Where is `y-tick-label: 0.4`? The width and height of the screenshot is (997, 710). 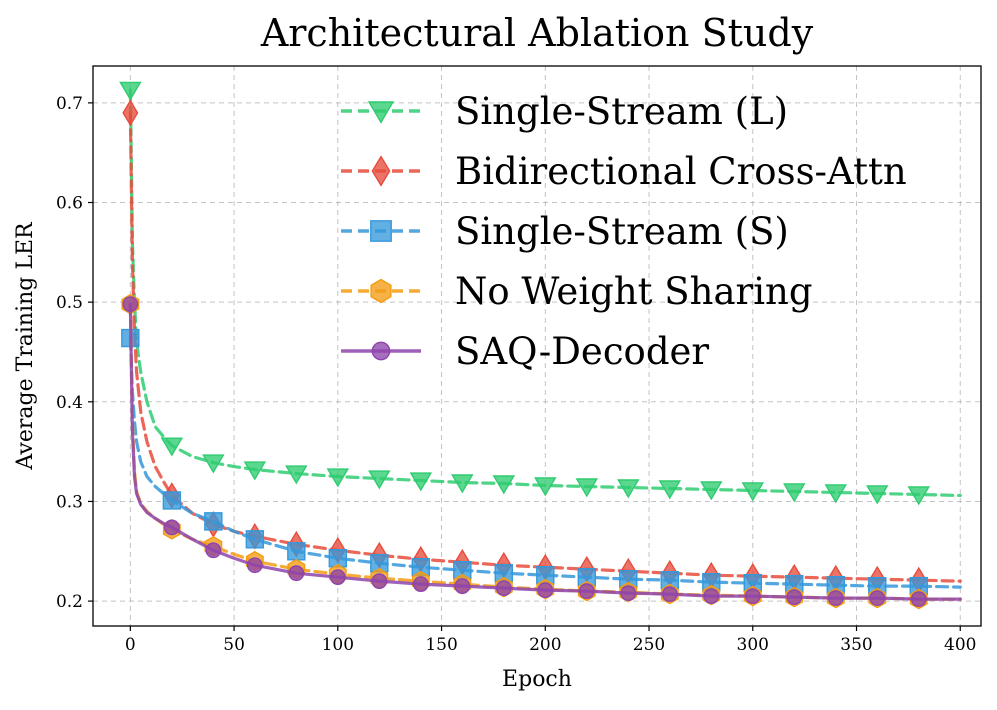 y-tick-label: 0.4 is located at coordinates (69, 403).